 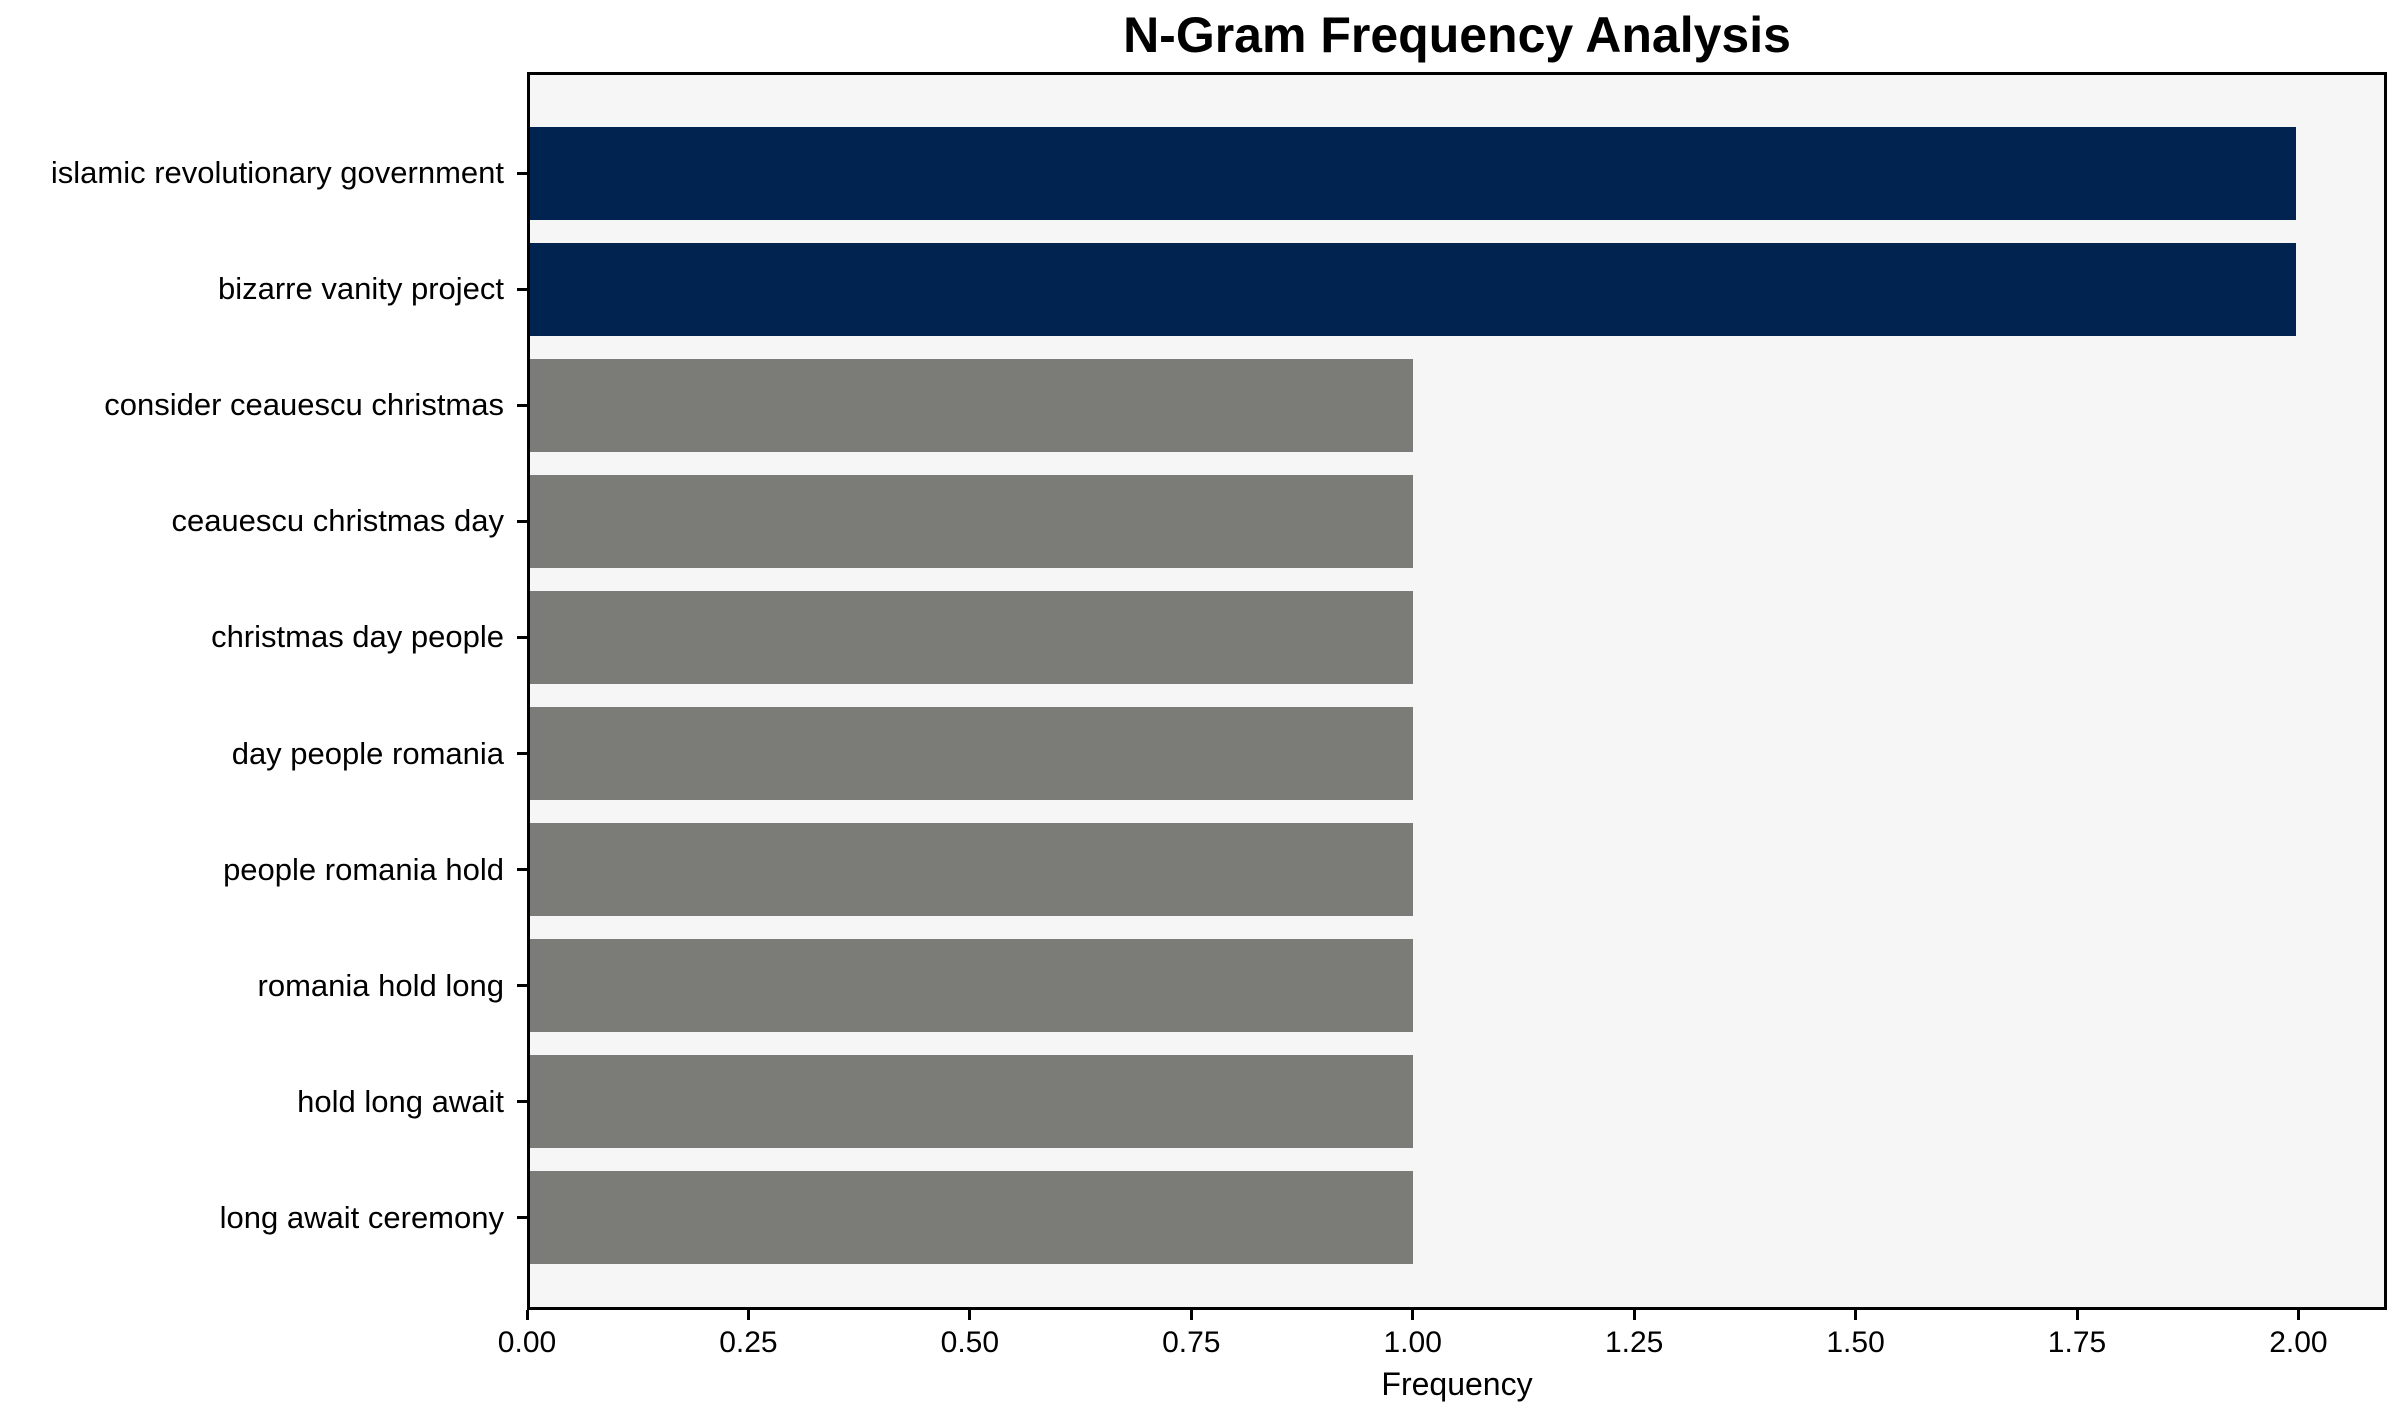 I want to click on x-tick-label: 1.00, so click(x=1412, y=1342).